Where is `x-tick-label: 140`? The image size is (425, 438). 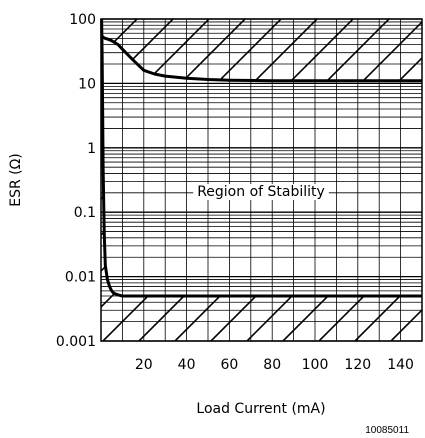
x-tick-label: 140 is located at coordinates (400, 365).